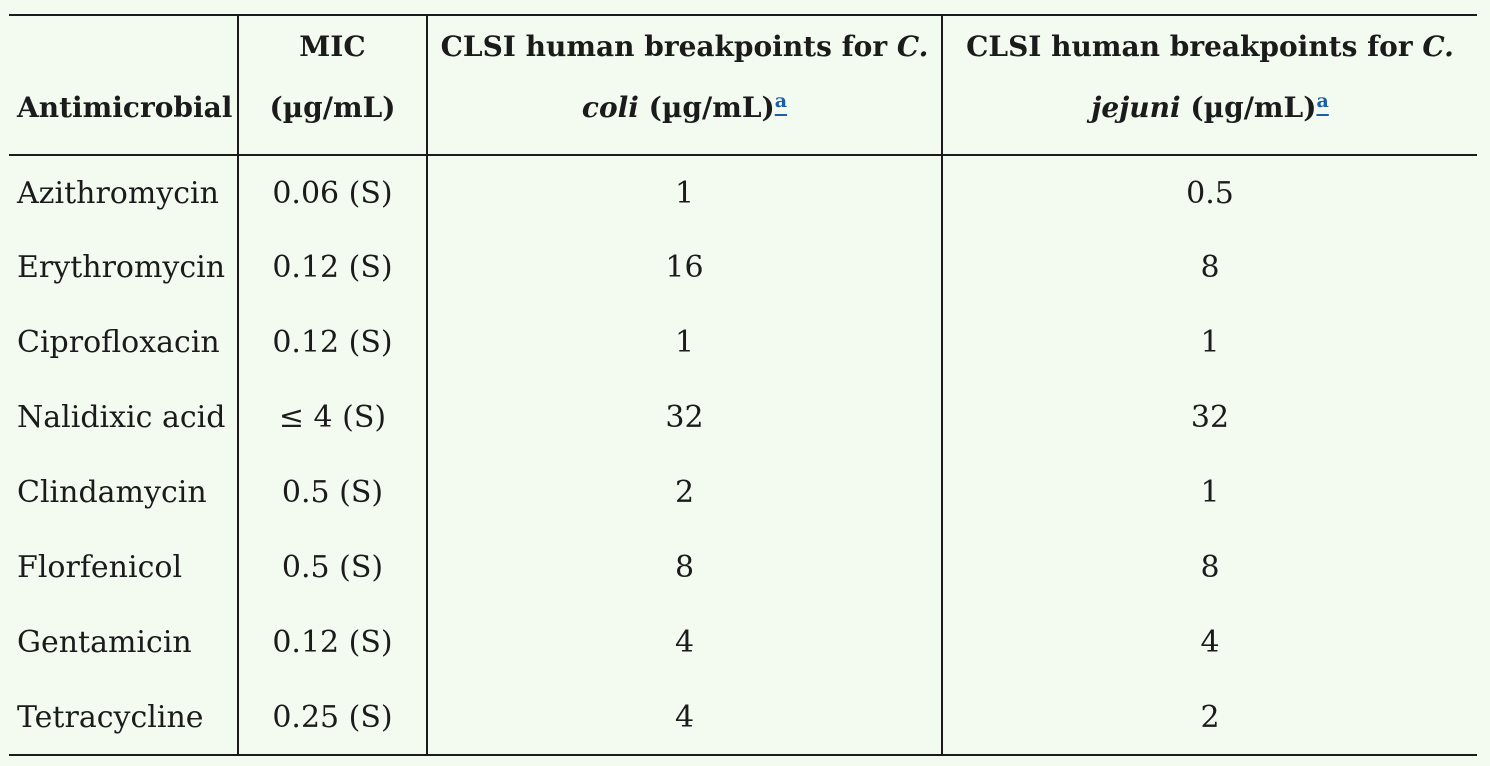 This screenshot has width=1490, height=766. What do you see at coordinates (333, 717) in the screenshot?
I see `cell-mic: 0.25 (S)` at bounding box center [333, 717].